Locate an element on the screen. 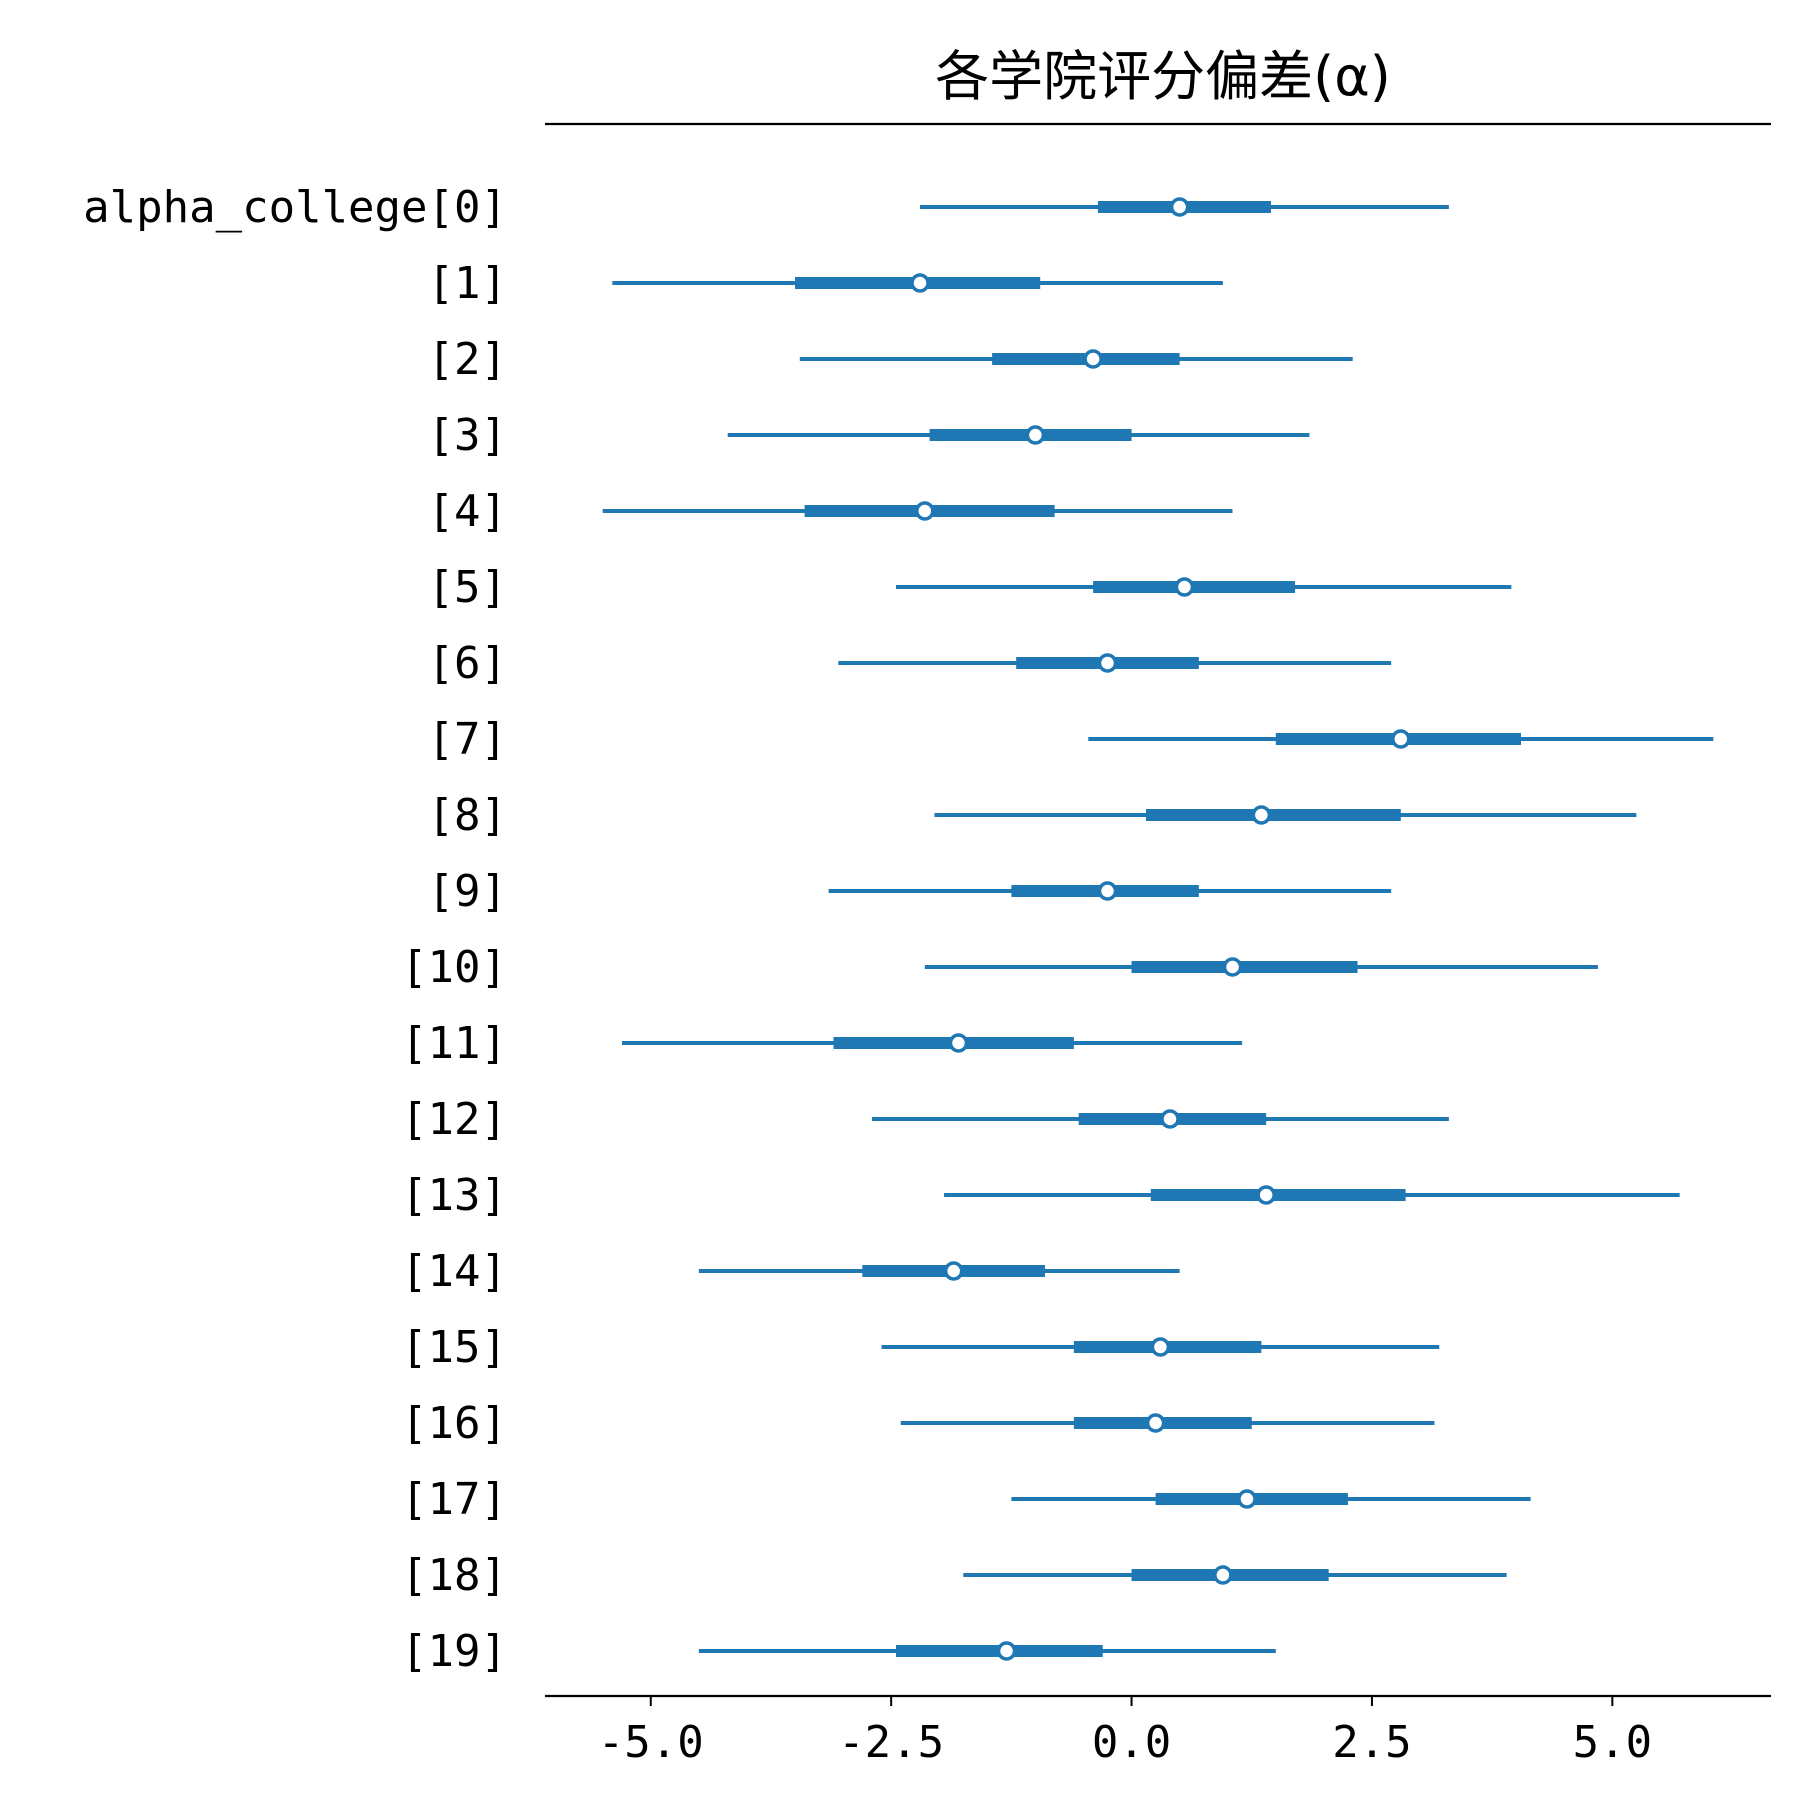 The height and width of the screenshot is (1800, 1800). row-label: [16] is located at coordinates (454, 1423).